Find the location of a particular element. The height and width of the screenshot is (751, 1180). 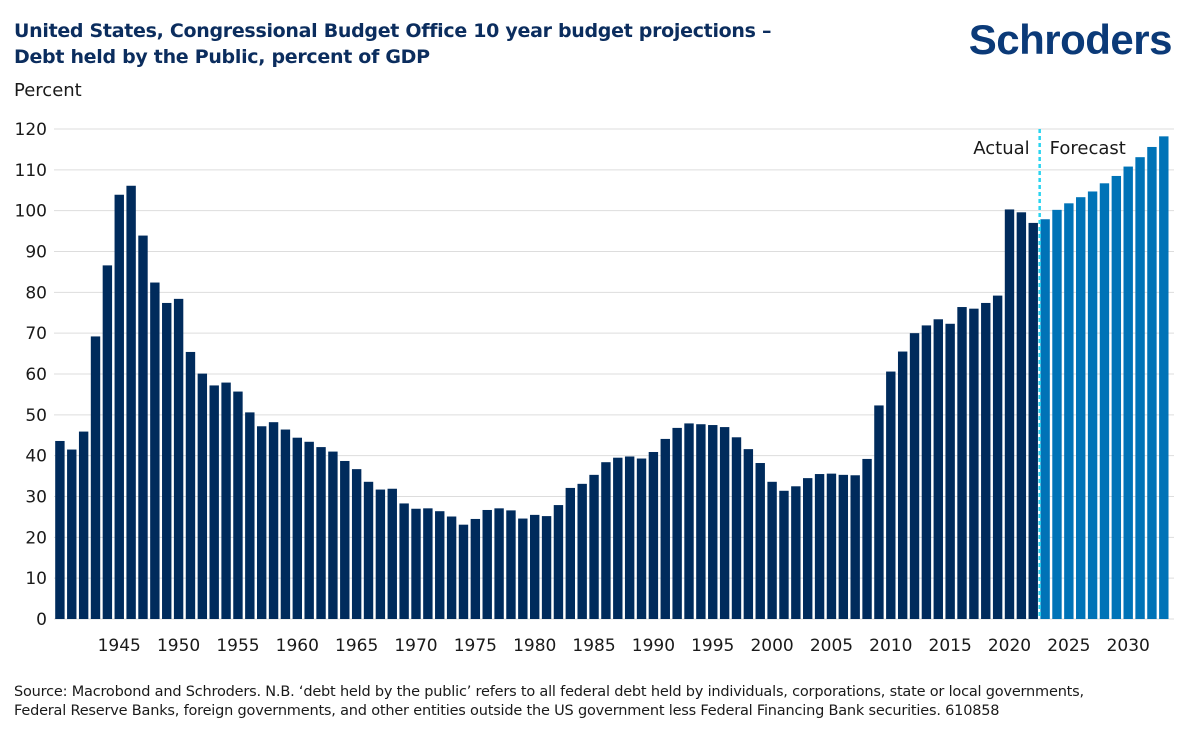

bar-actual-1957 is located at coordinates (261, 522).